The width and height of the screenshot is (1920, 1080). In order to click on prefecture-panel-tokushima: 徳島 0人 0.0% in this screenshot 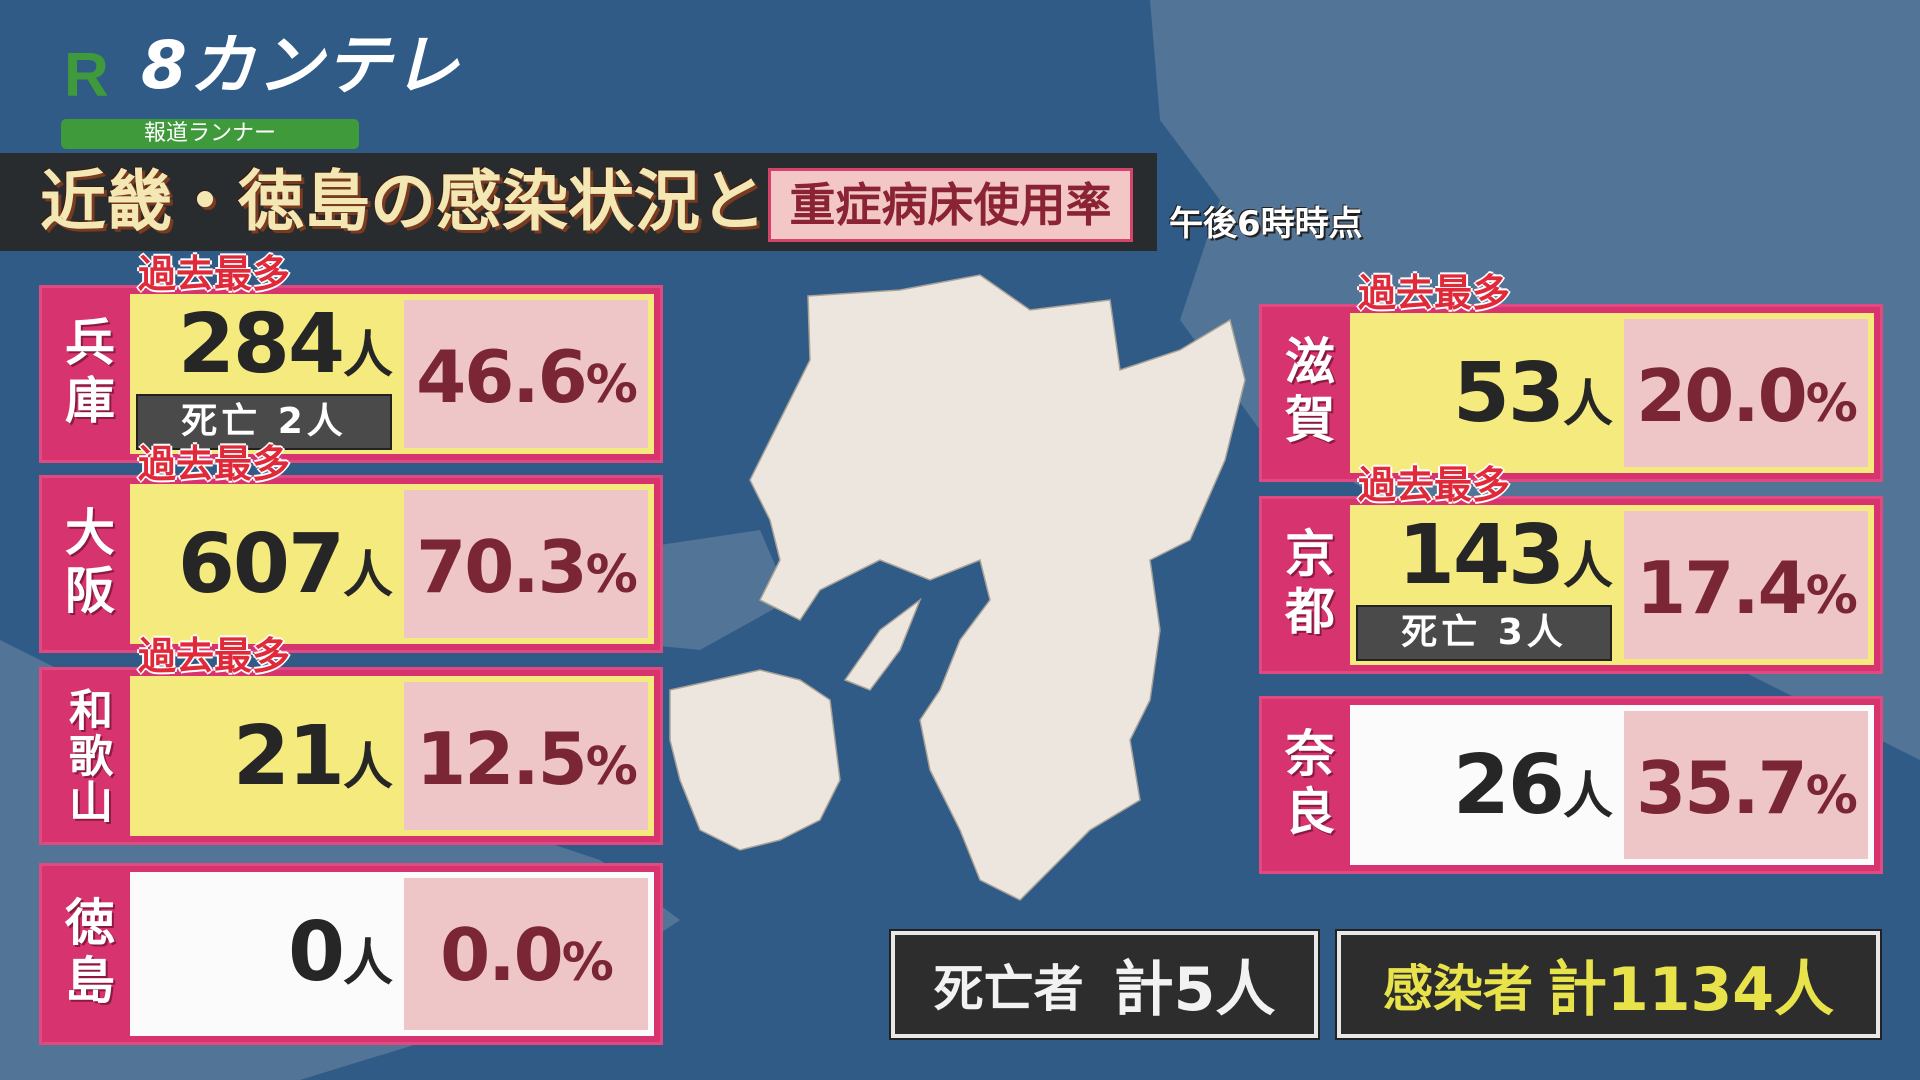, I will do `click(351, 954)`.